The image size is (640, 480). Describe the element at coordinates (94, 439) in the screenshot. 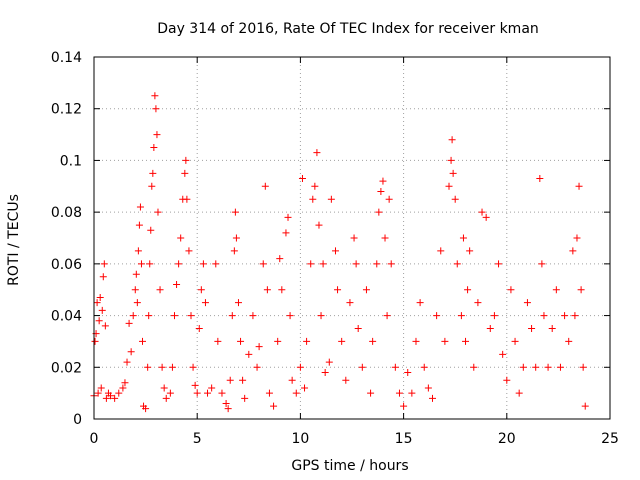

I see `x-tick-label: 0` at that location.